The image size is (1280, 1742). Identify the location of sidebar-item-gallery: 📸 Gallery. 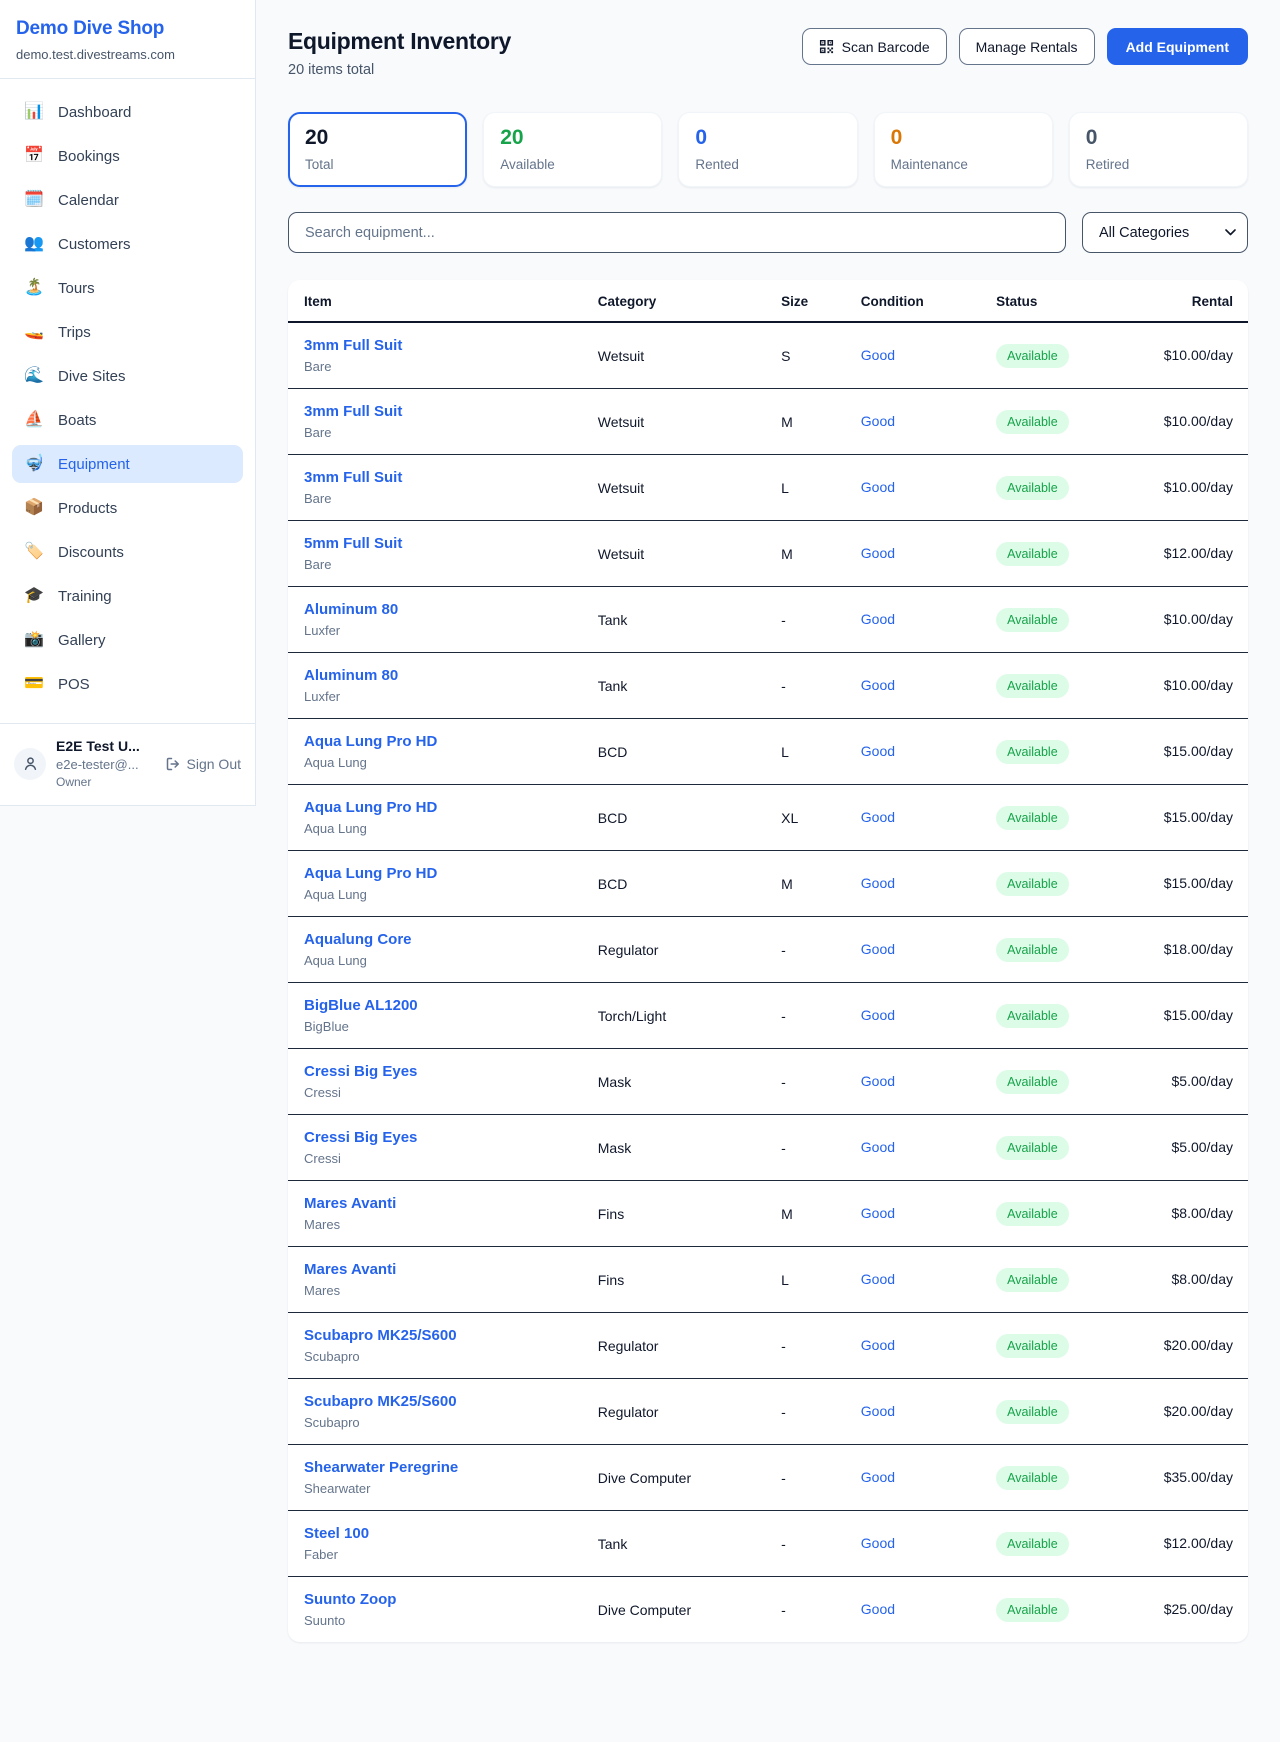
(127, 640).